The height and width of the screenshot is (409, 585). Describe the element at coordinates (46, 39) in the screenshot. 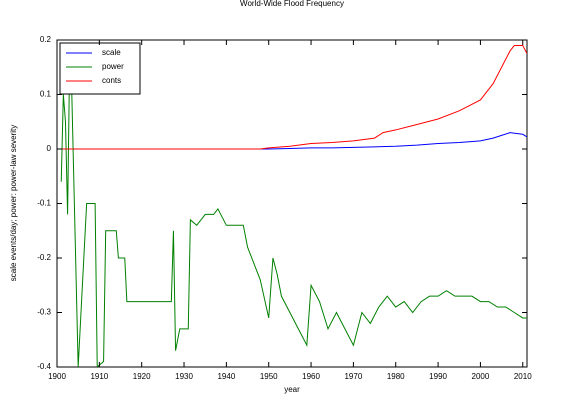

I see `y-tick-label: 0.2` at that location.